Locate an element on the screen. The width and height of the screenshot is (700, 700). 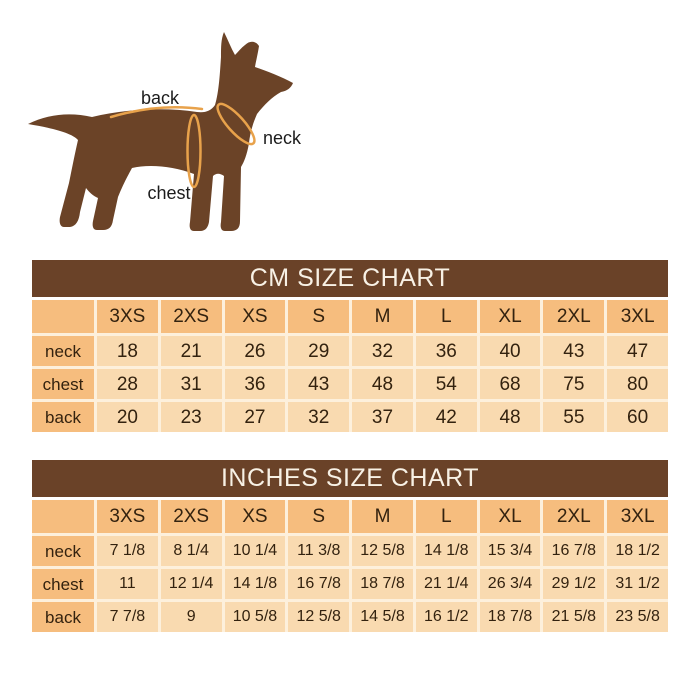
cm-back-xs-value: 27 is located at coordinates (255, 417).